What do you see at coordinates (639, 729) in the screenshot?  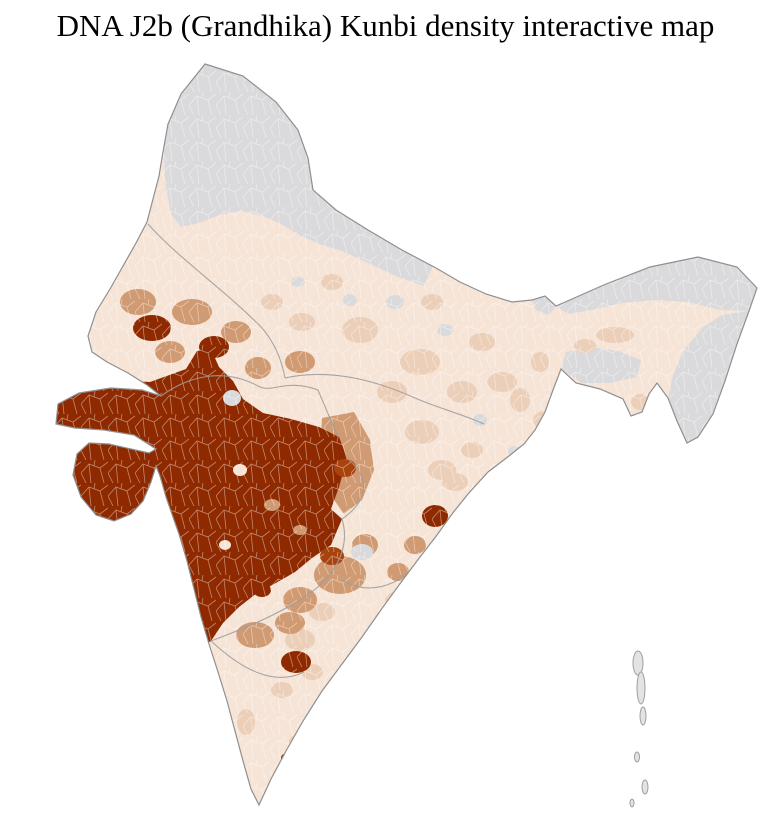 I see `andaman-islands` at bounding box center [639, 729].